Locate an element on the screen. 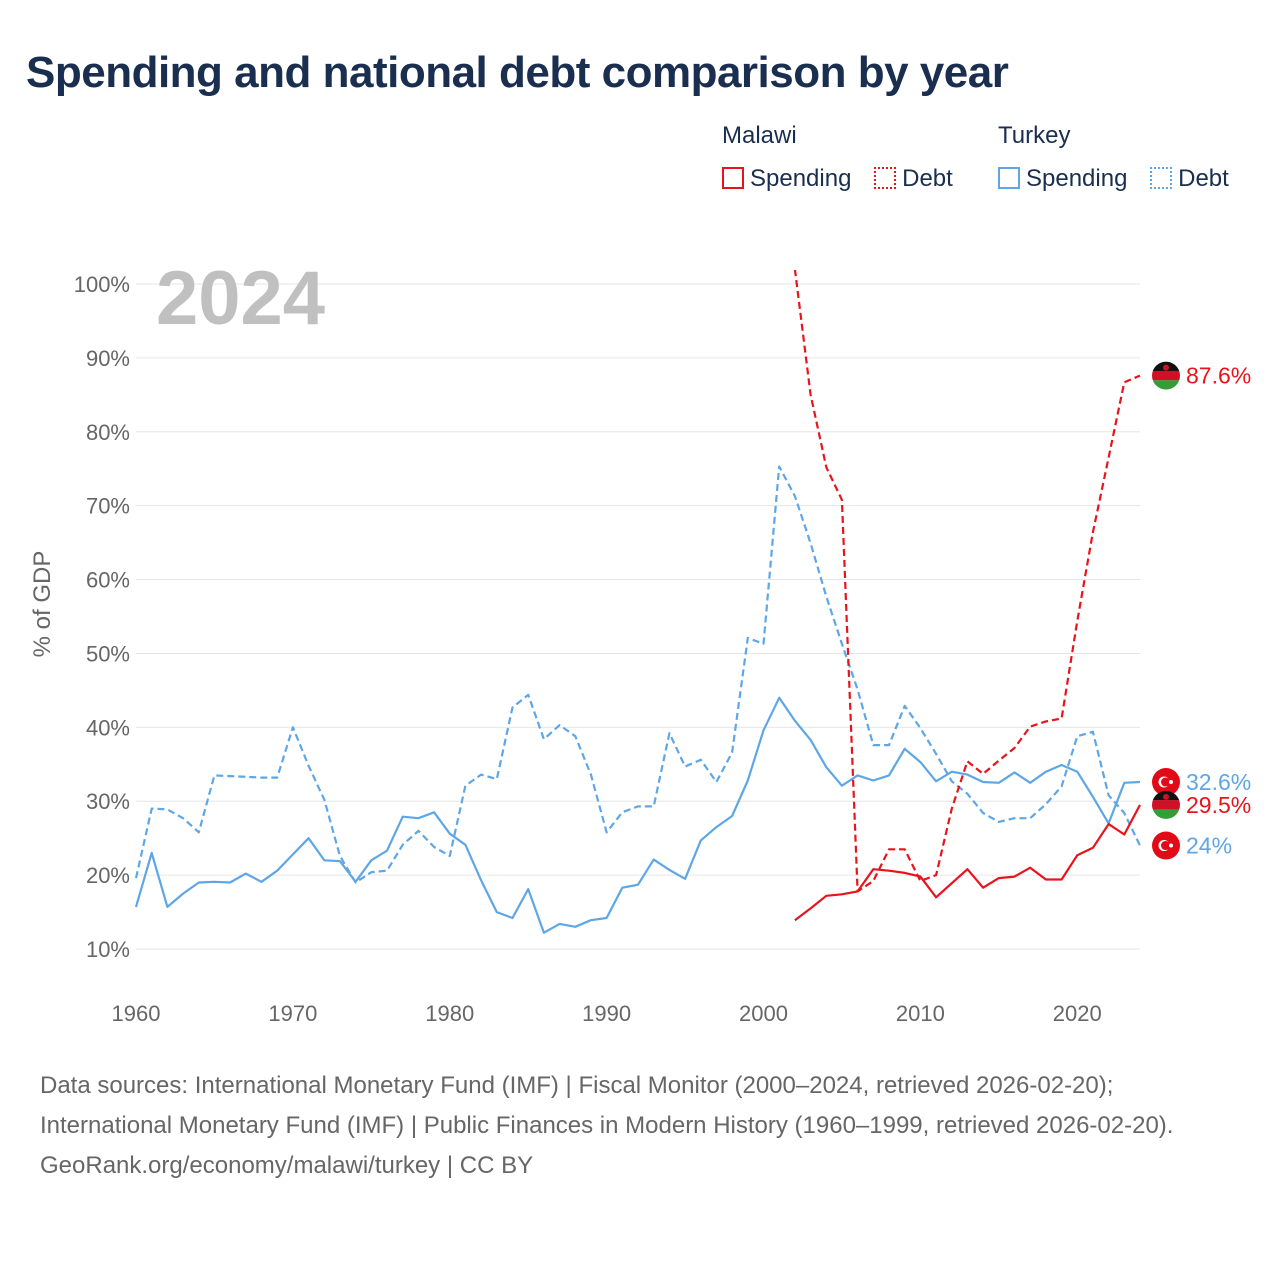 The width and height of the screenshot is (1280, 1280). y-tick-label: 90% is located at coordinates (108, 358).